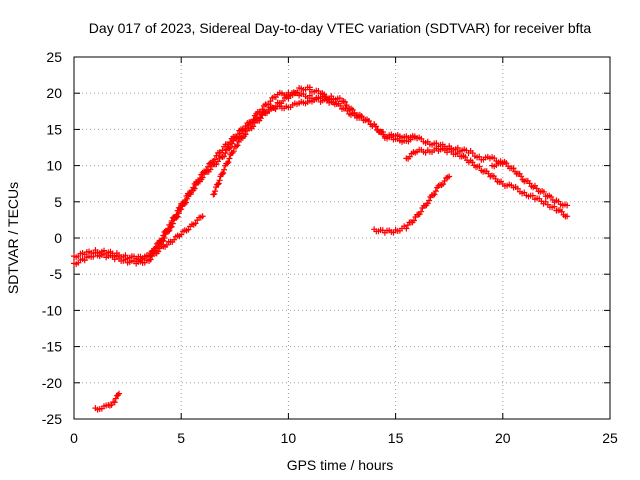 The height and width of the screenshot is (480, 640). I want to click on y-tick-label: -15, so click(52, 347).